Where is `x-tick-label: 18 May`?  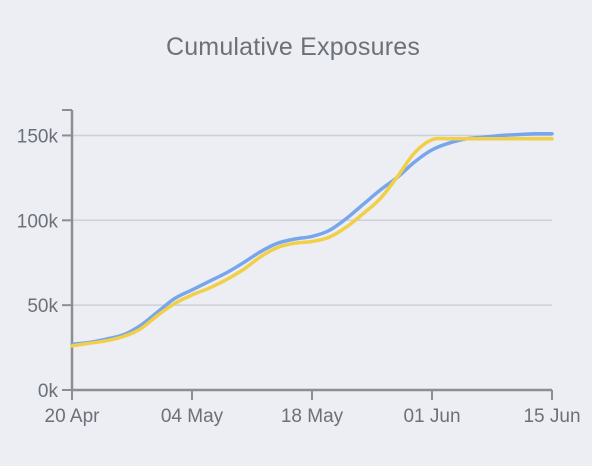 x-tick-label: 18 May is located at coordinates (312, 416).